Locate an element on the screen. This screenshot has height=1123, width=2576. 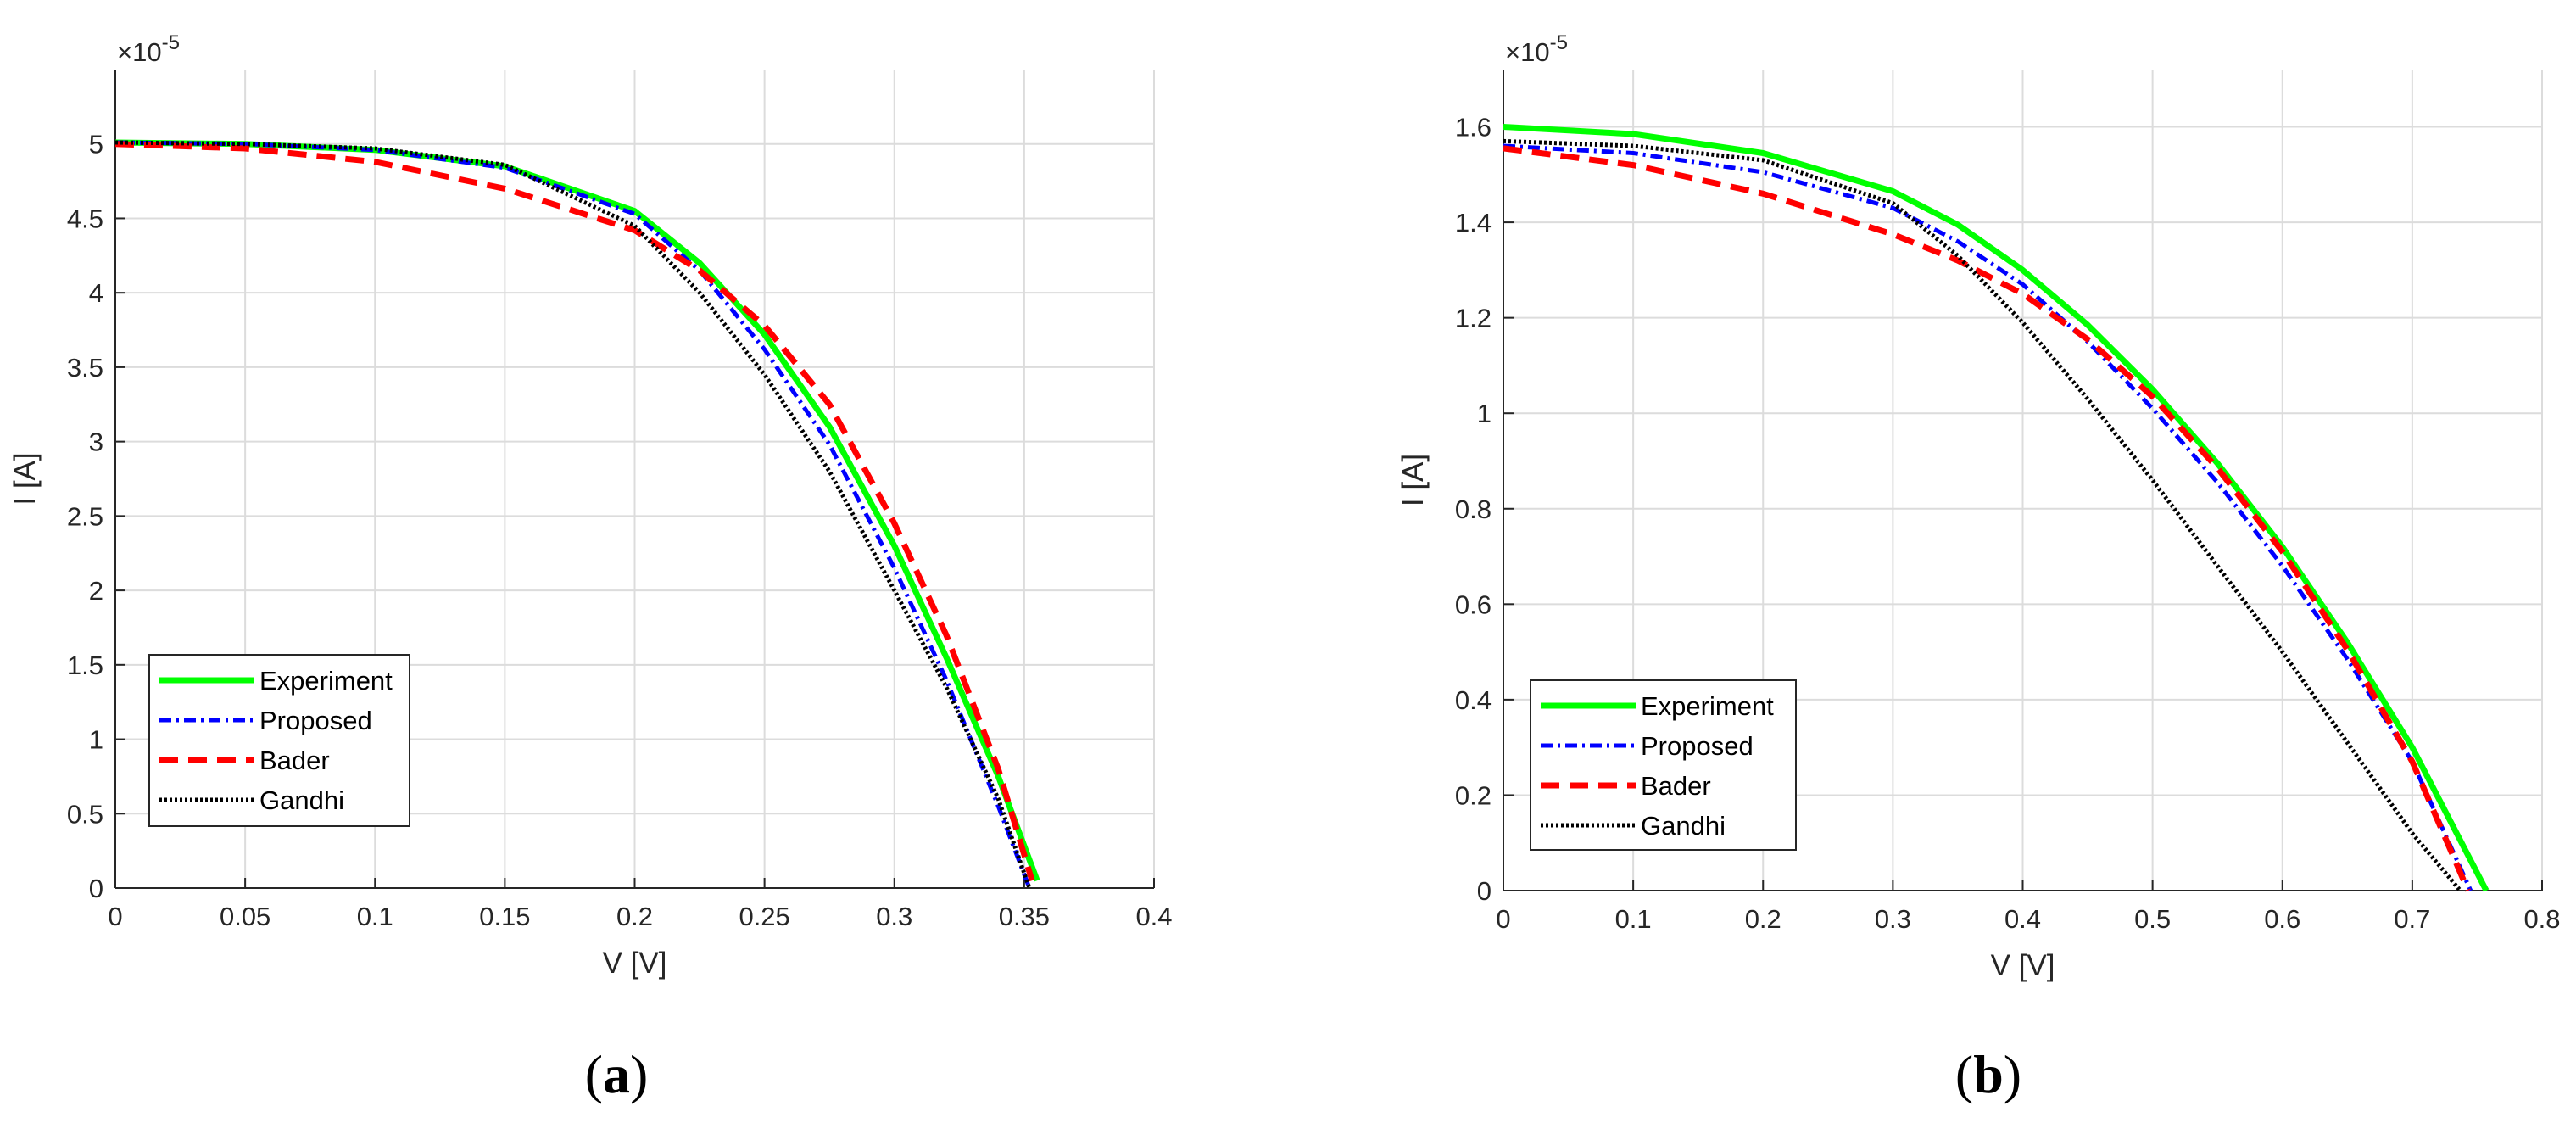
y-tick-label: 3.5 is located at coordinates (85, 368).